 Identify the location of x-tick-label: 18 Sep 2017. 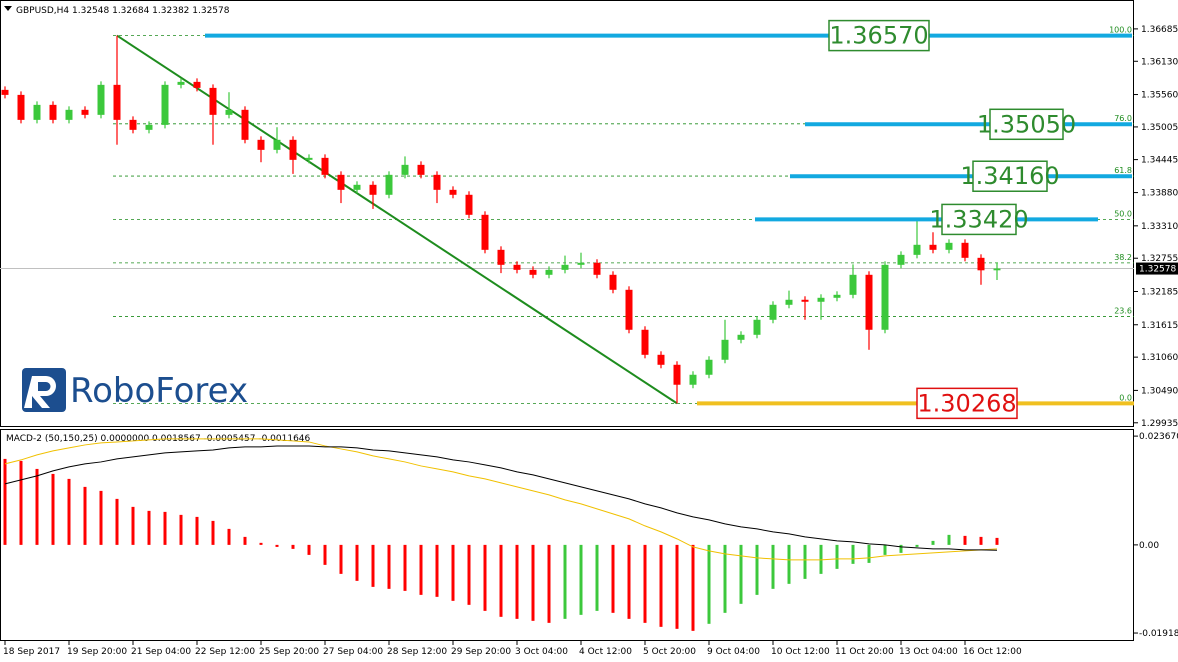
(31, 652).